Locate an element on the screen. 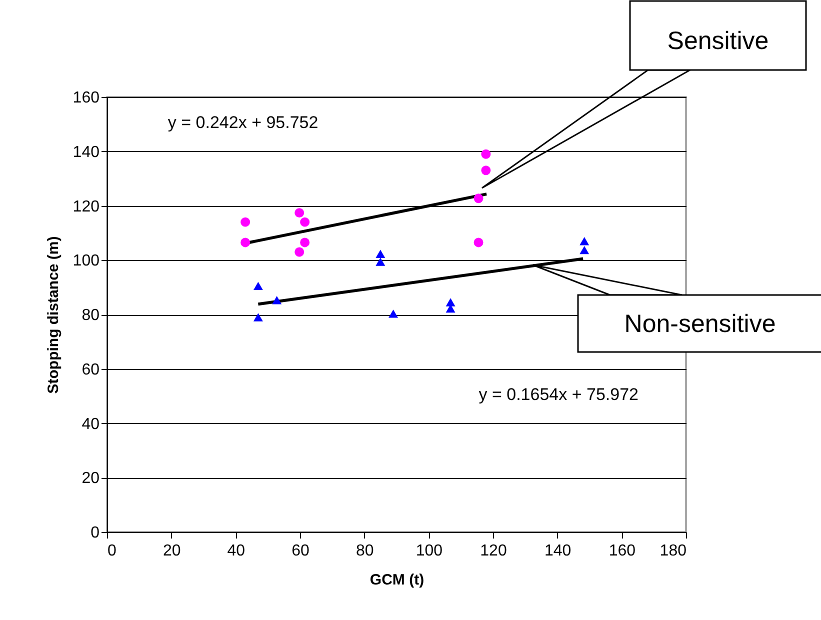  x-tick-label: 60 is located at coordinates (301, 551).